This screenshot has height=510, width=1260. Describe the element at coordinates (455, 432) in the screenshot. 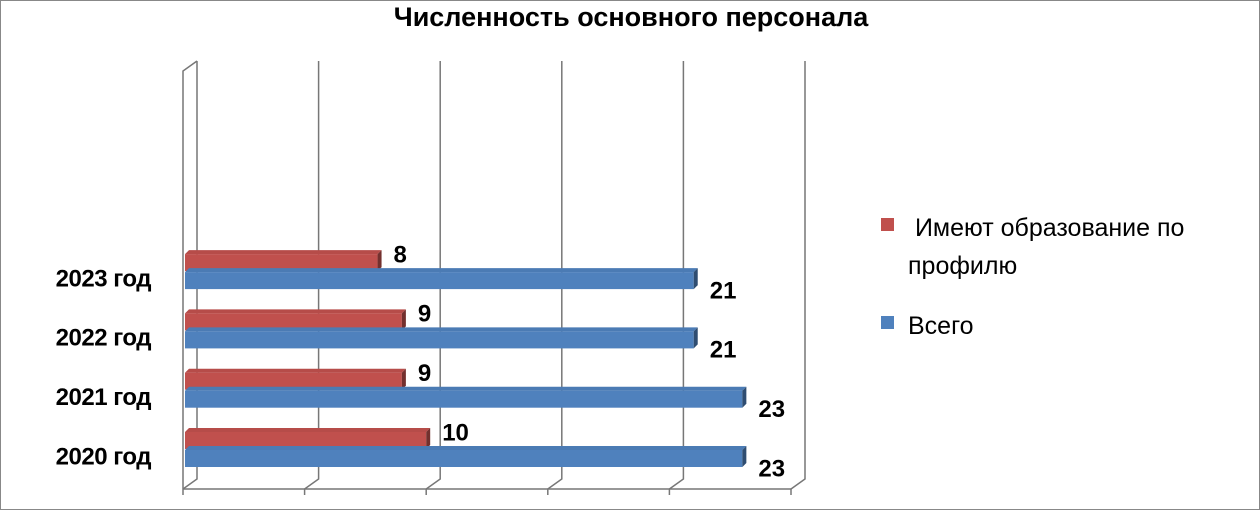

I see `data-label: 10` at that location.